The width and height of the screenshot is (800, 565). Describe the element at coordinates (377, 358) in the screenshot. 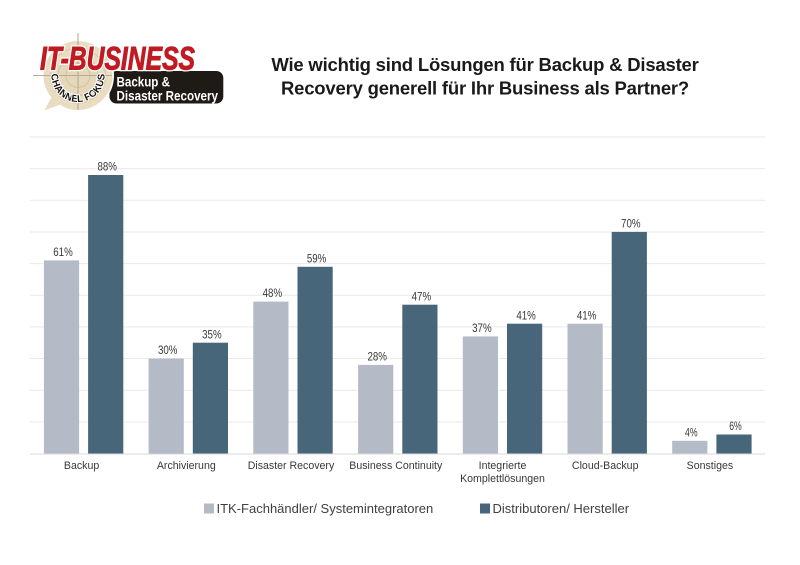

I see `svg-text: 28%` at that location.